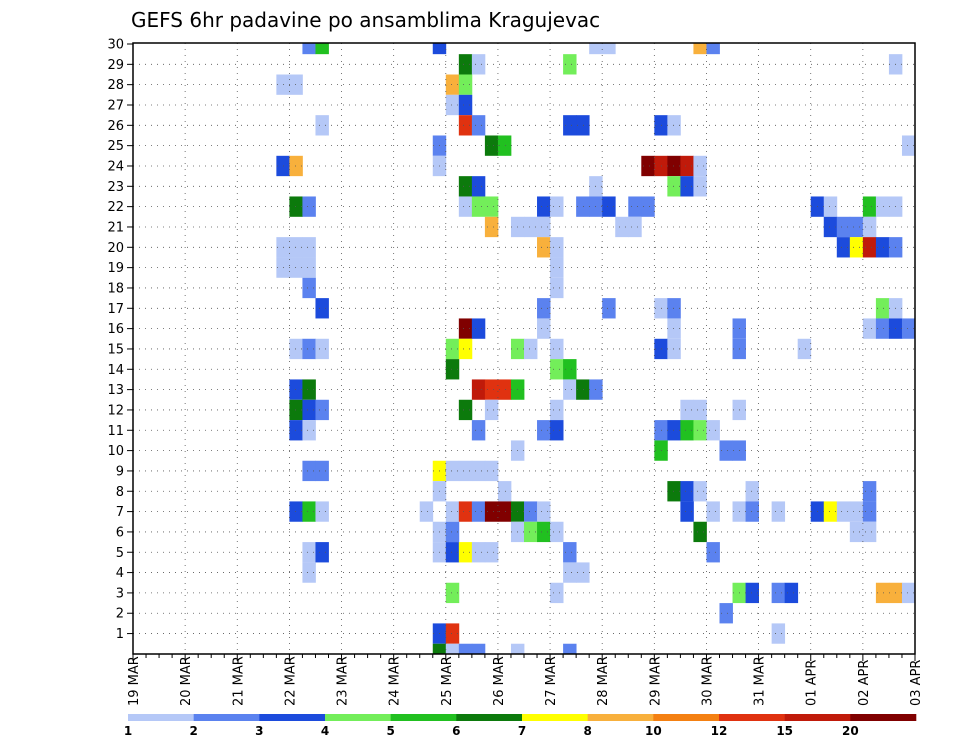 The image size is (960, 742). What do you see at coordinates (707, 681) in the screenshot?
I see `x-tick-label: 30 MAR` at bounding box center [707, 681].